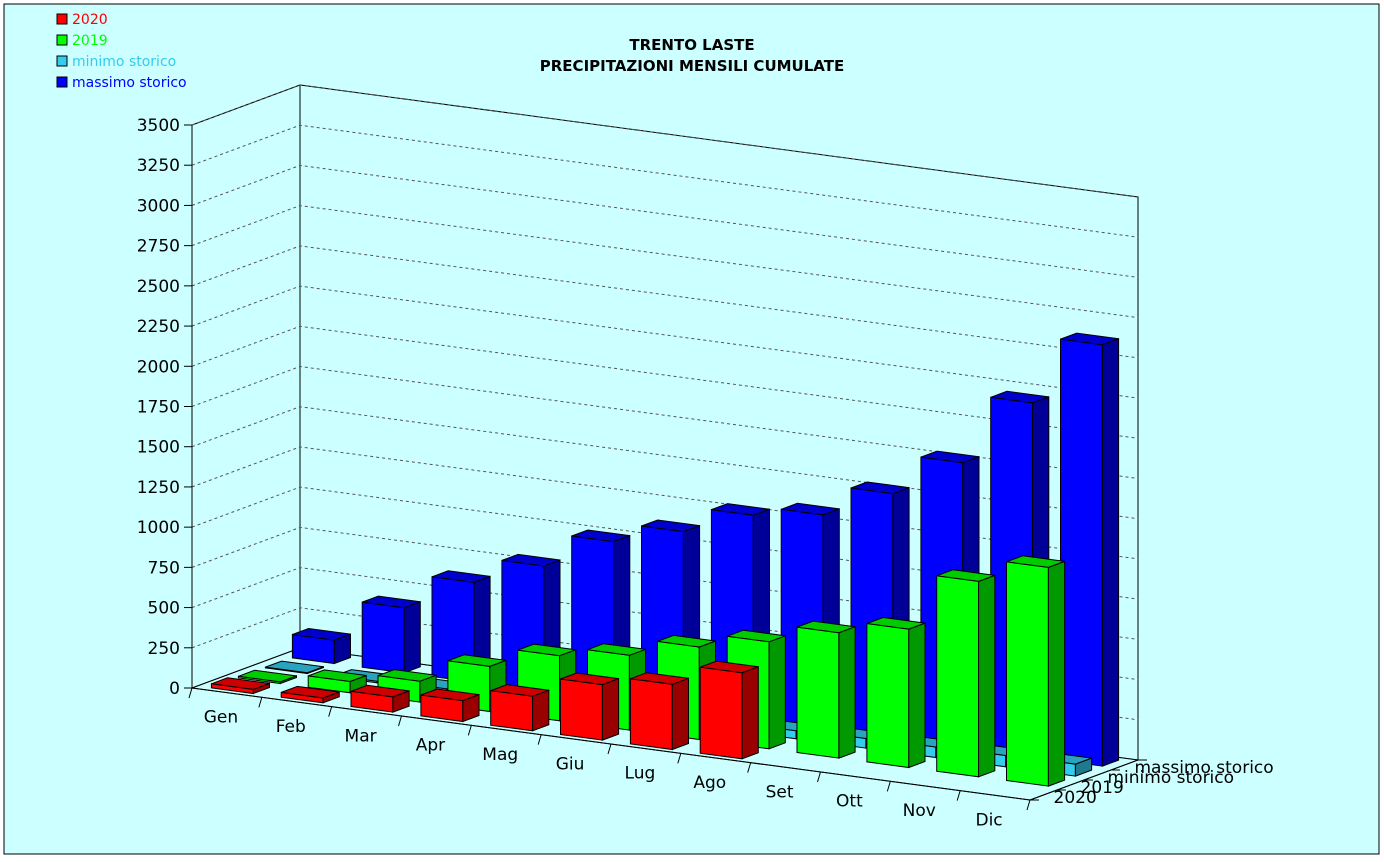  Describe the element at coordinates (692, 66) in the screenshot. I see `chart-subtitle: PRECIPITAZIONI MENSILI CUMULATE` at that location.